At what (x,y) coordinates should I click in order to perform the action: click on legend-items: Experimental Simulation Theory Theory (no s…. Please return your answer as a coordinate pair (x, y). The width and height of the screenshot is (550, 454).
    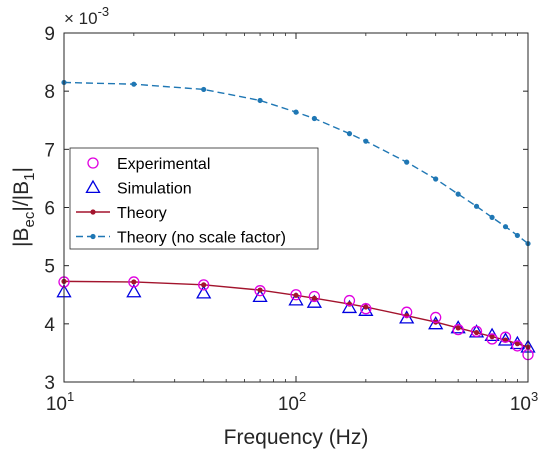
    Looking at the image, I should click on (181, 201).